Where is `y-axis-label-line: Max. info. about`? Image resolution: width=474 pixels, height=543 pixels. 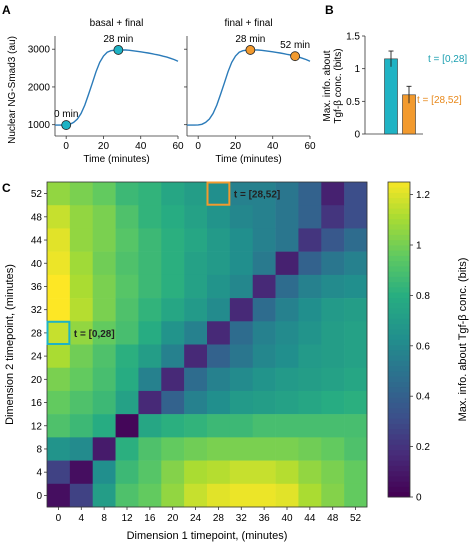 y-axis-label-line: Max. info. about is located at coordinates (327, 85).